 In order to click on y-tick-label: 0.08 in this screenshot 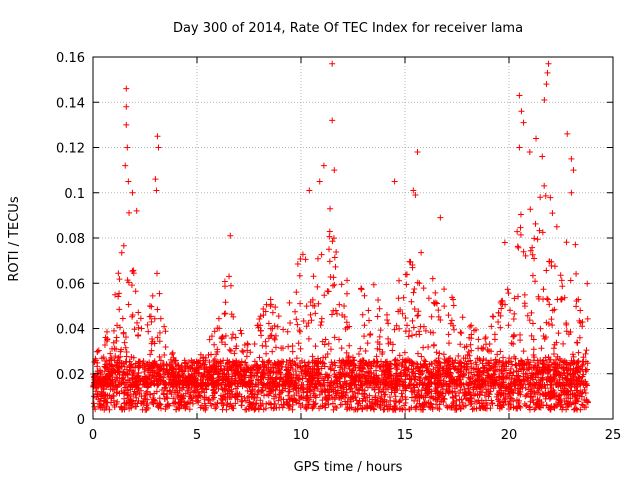, I will do `click(70, 239)`.